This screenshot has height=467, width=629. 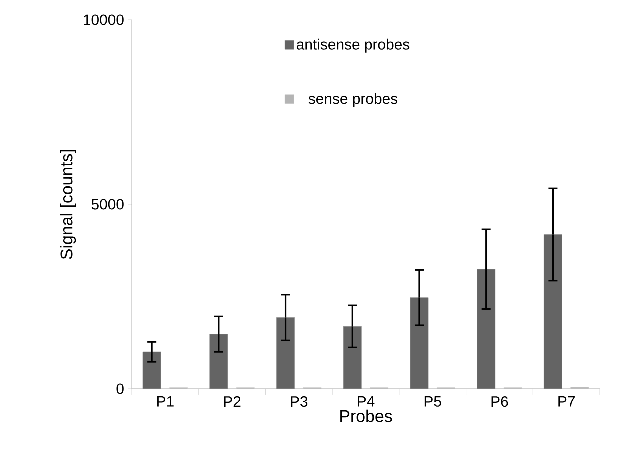 What do you see at coordinates (353, 100) in the screenshot?
I see `legend-label: sense probes` at bounding box center [353, 100].